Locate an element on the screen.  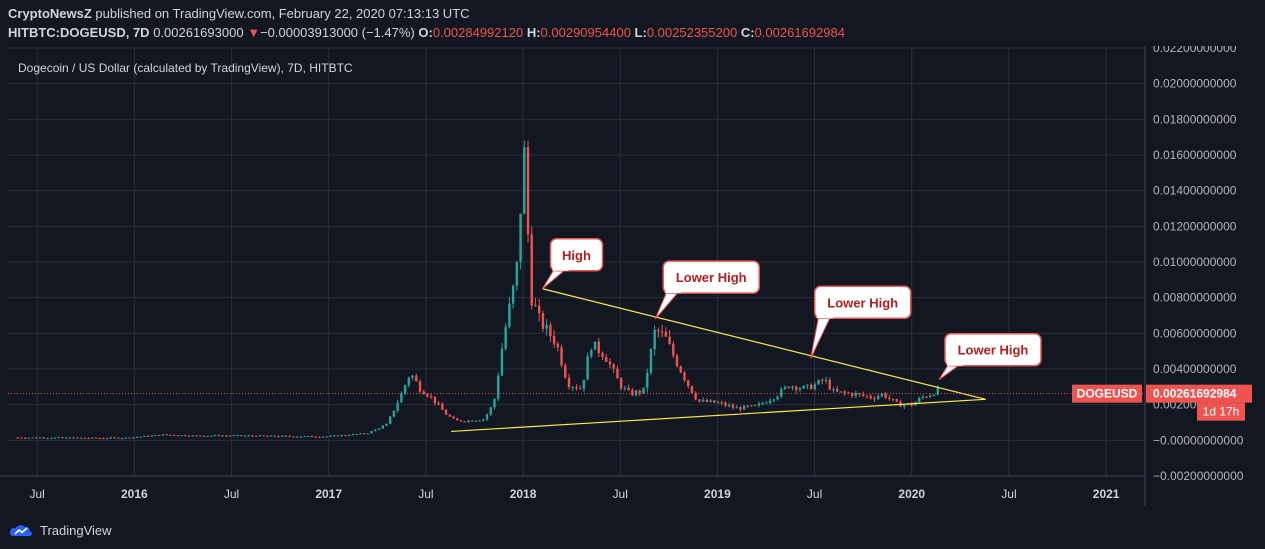
author-name: CryptoNewsZ is located at coordinates (50, 13).